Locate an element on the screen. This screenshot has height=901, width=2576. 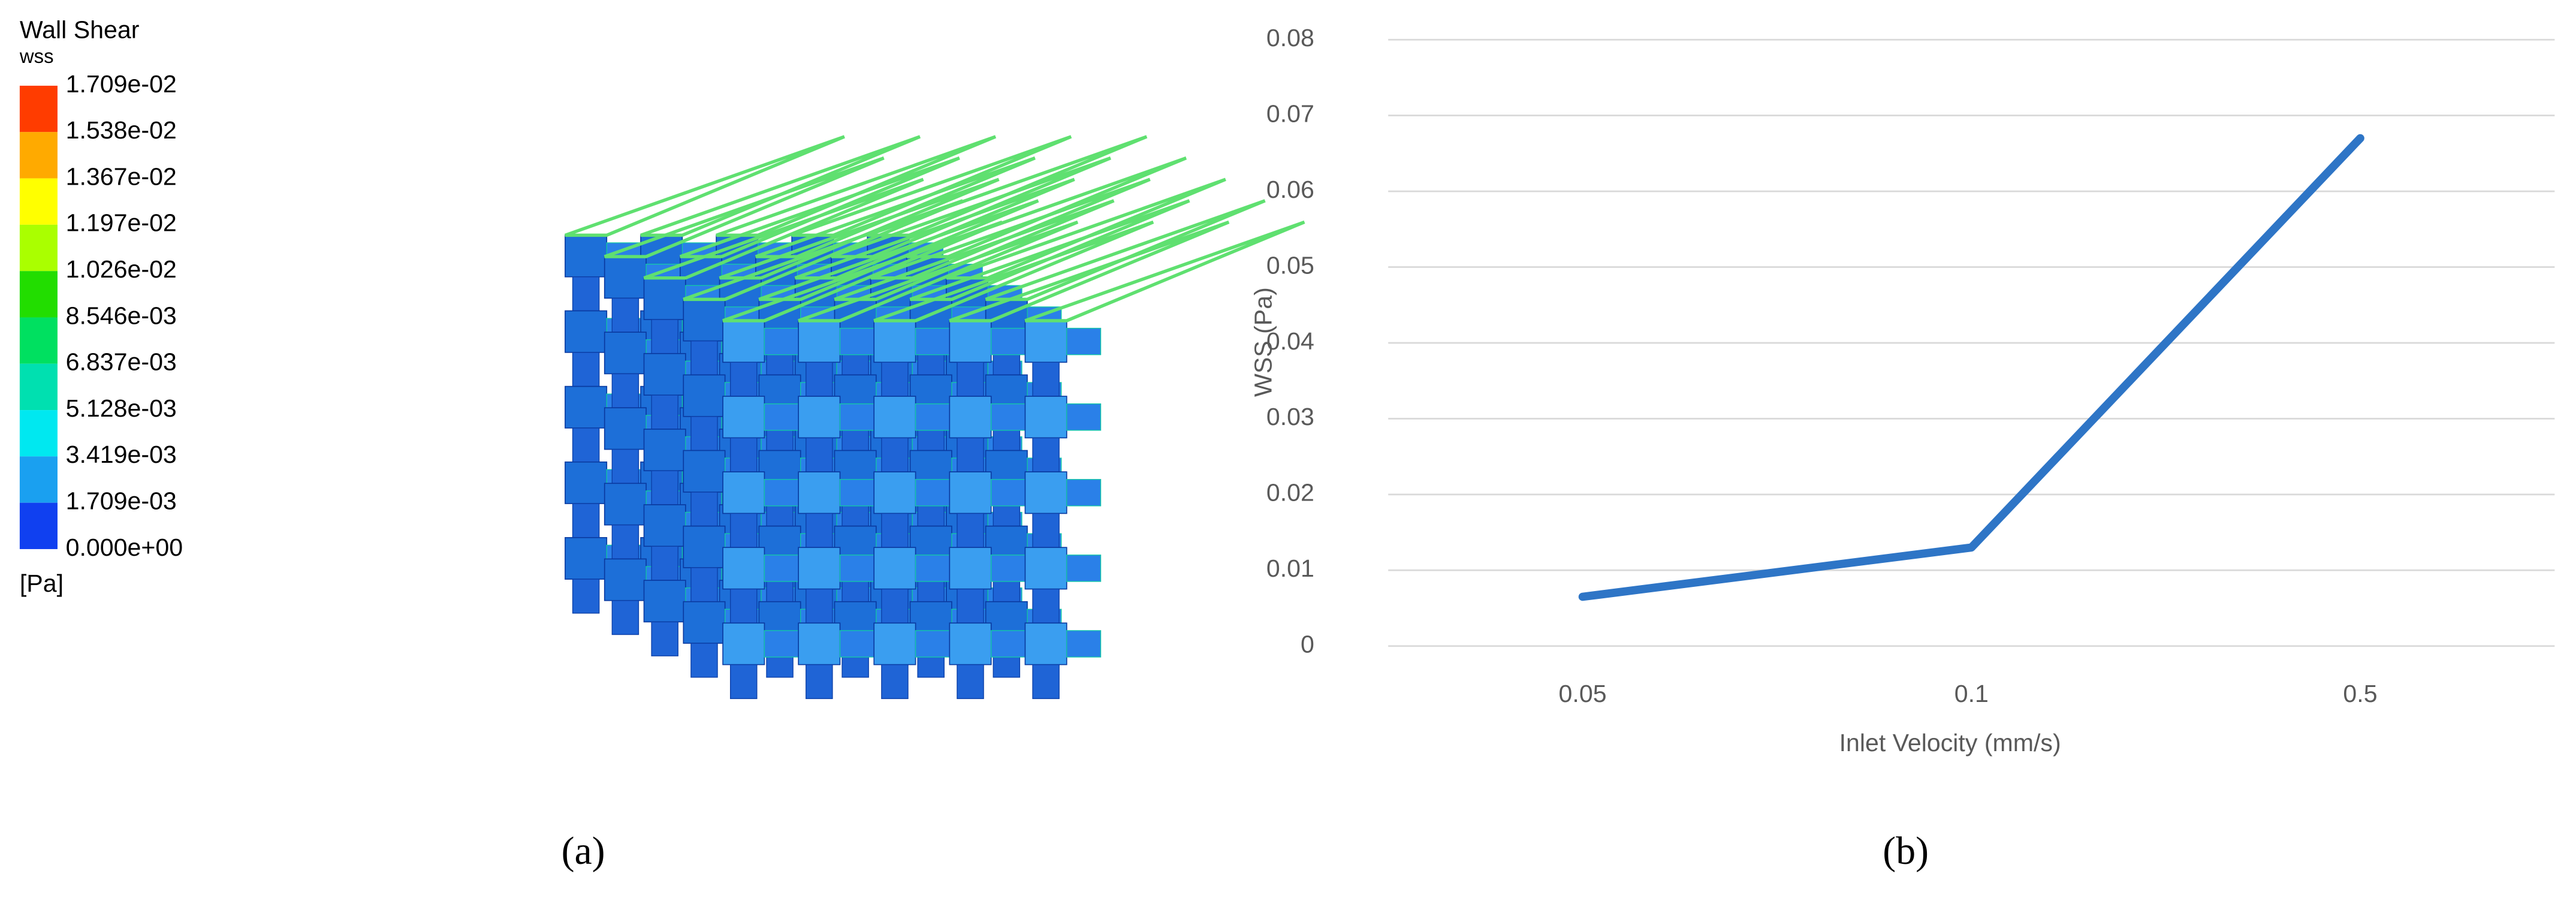
x-tick-label: 0.5 is located at coordinates (2360, 693).